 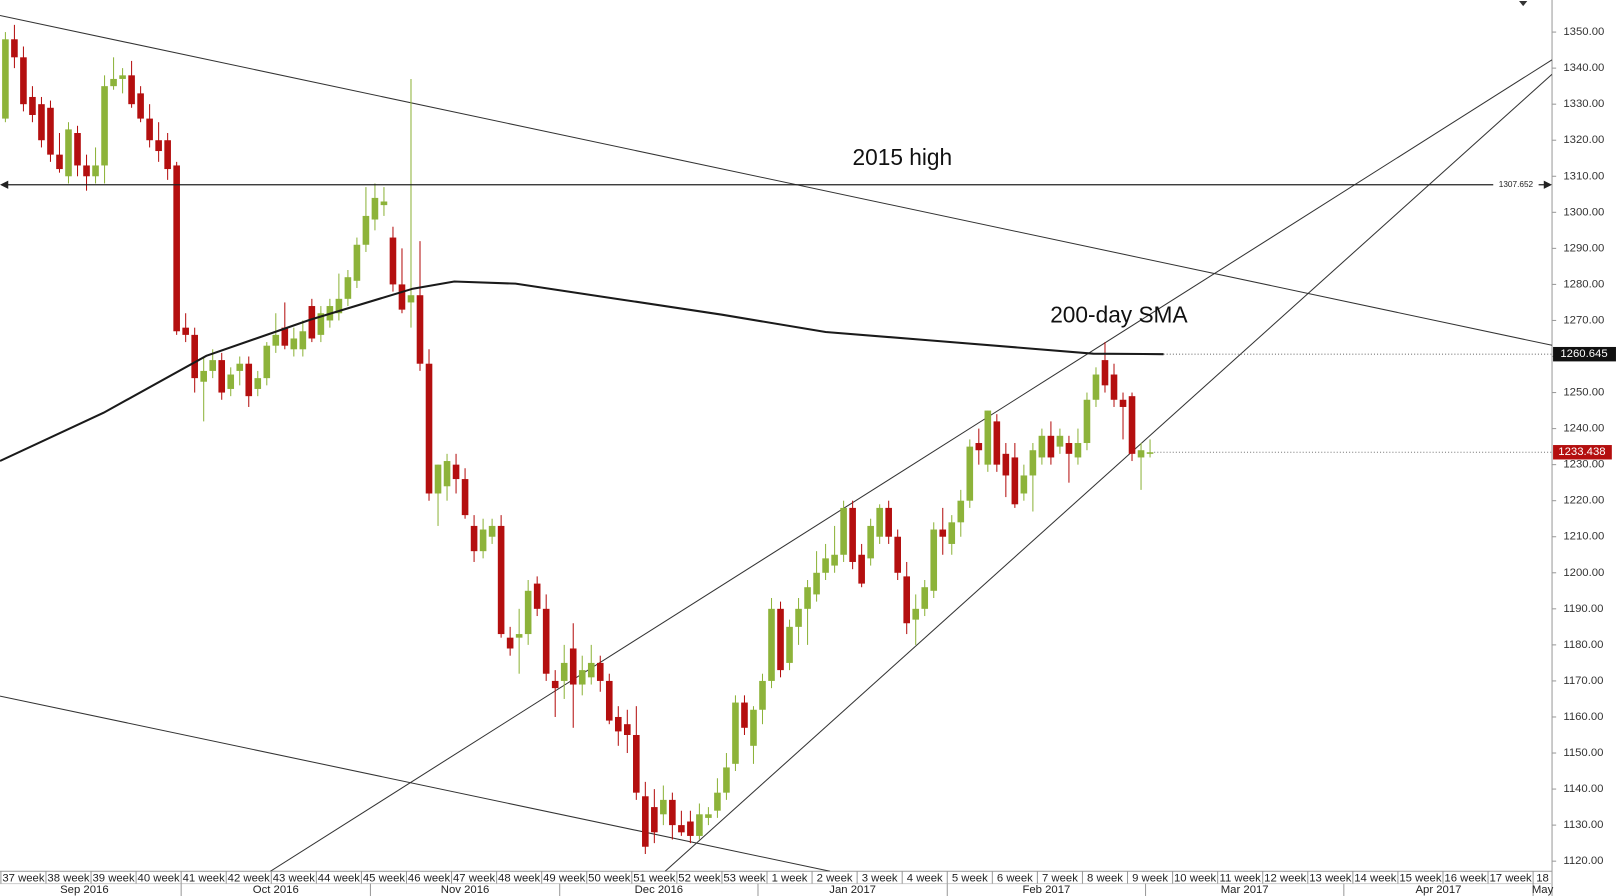 I want to click on x-tick-label: 14 week, so click(x=1375, y=878).